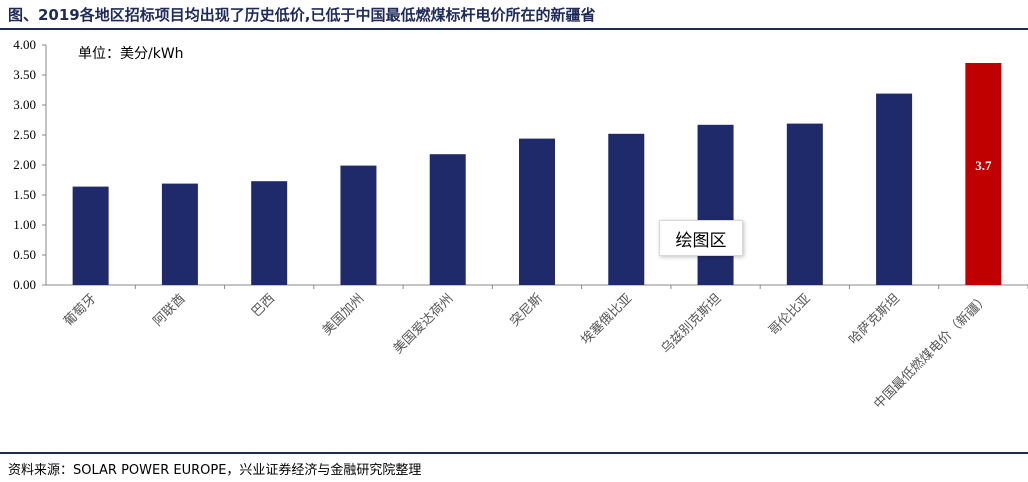 The width and height of the screenshot is (1028, 482). I want to click on category-label: 突尼斯, so click(526, 310).